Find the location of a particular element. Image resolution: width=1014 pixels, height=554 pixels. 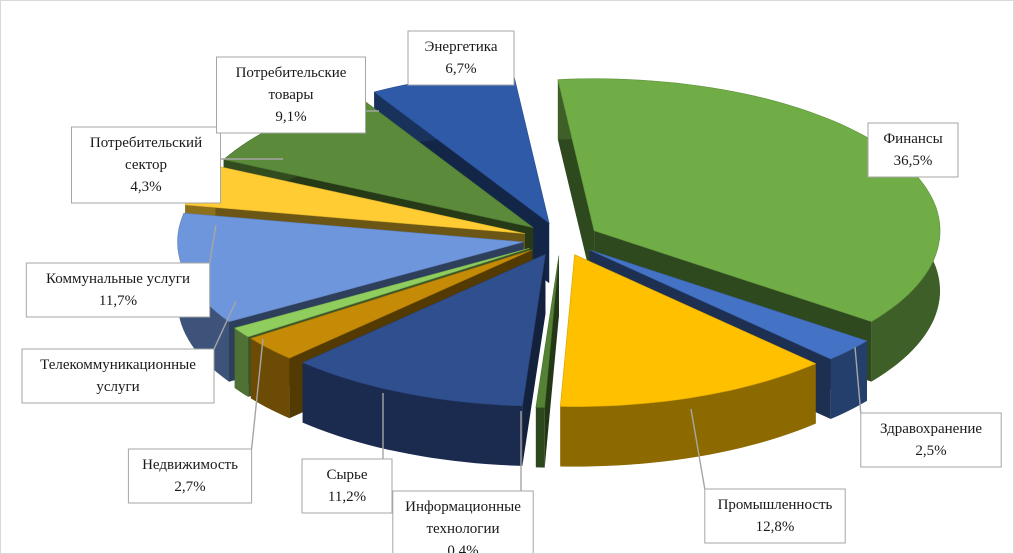

slice-label: 6,7% is located at coordinates (460, 69).